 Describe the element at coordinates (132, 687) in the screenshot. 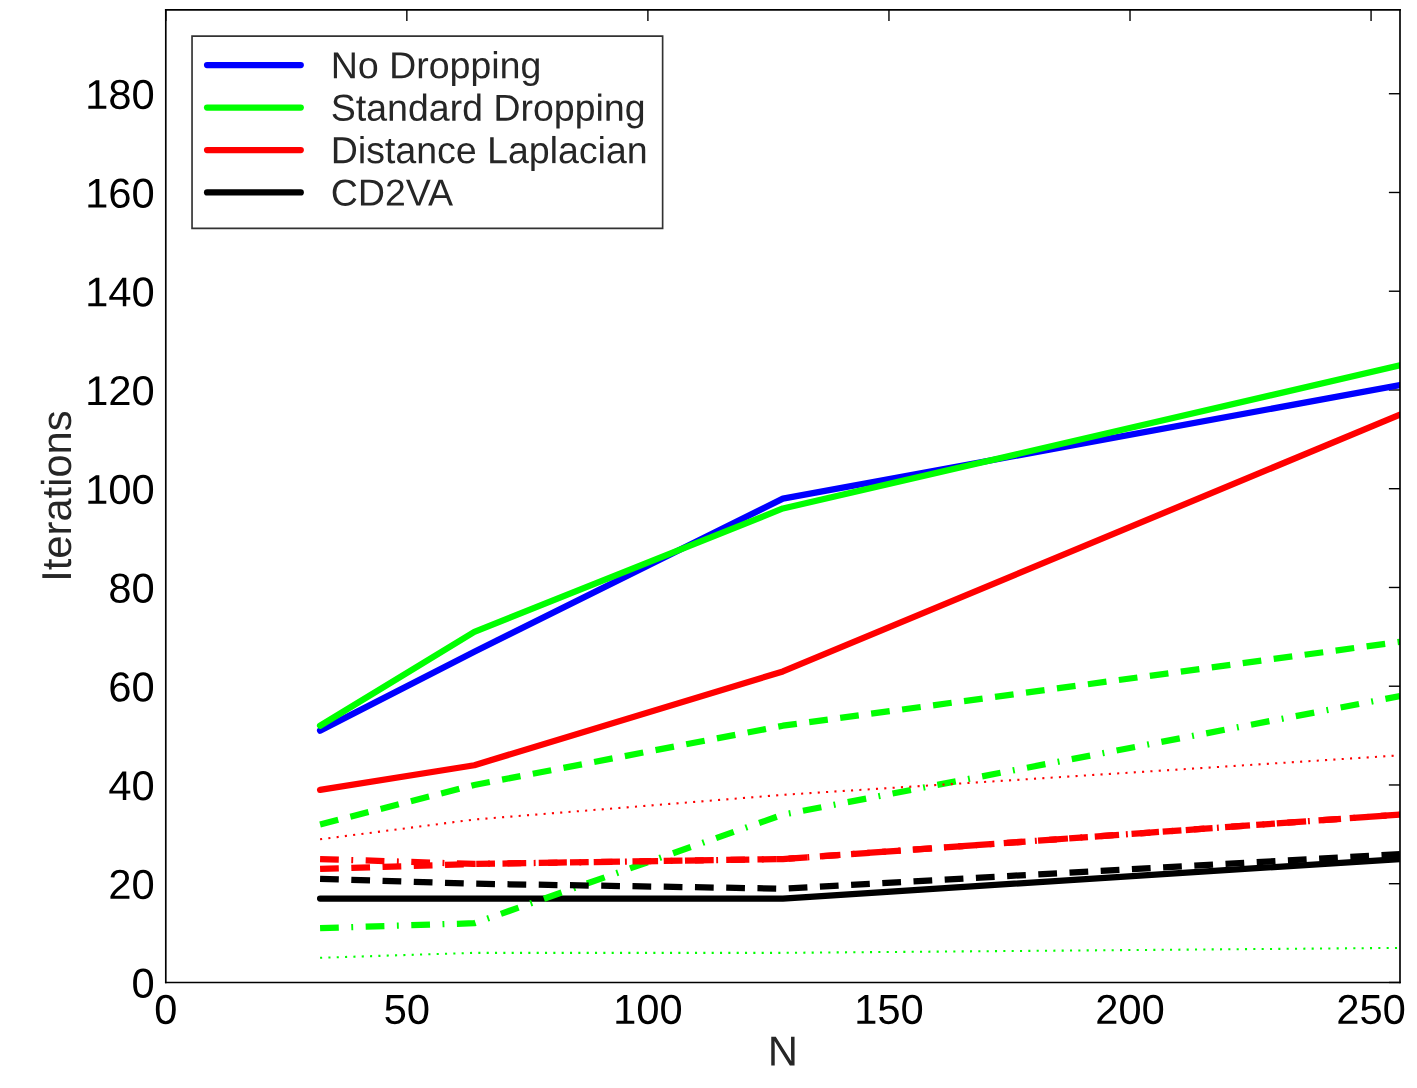

I see `y-tick-label: 60` at that location.